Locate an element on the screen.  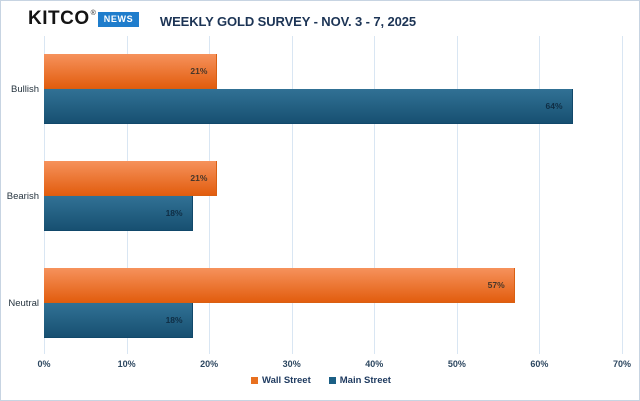
bar-neutral-main-street: 18% is located at coordinates (118, 320).